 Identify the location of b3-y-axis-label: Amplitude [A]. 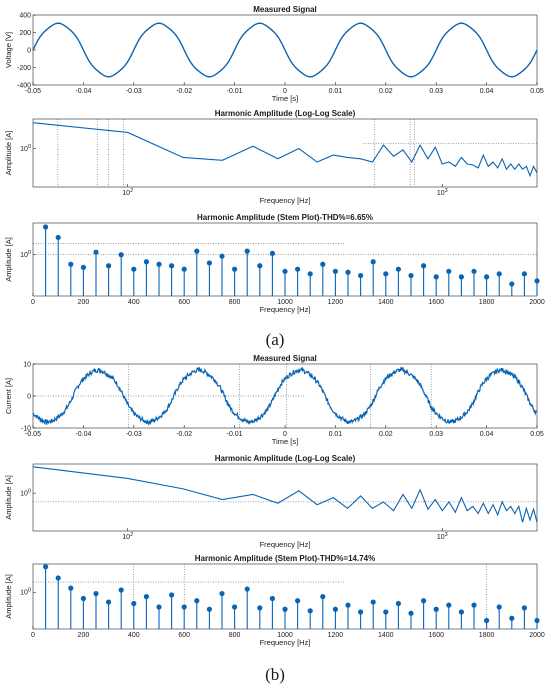
(8, 596).